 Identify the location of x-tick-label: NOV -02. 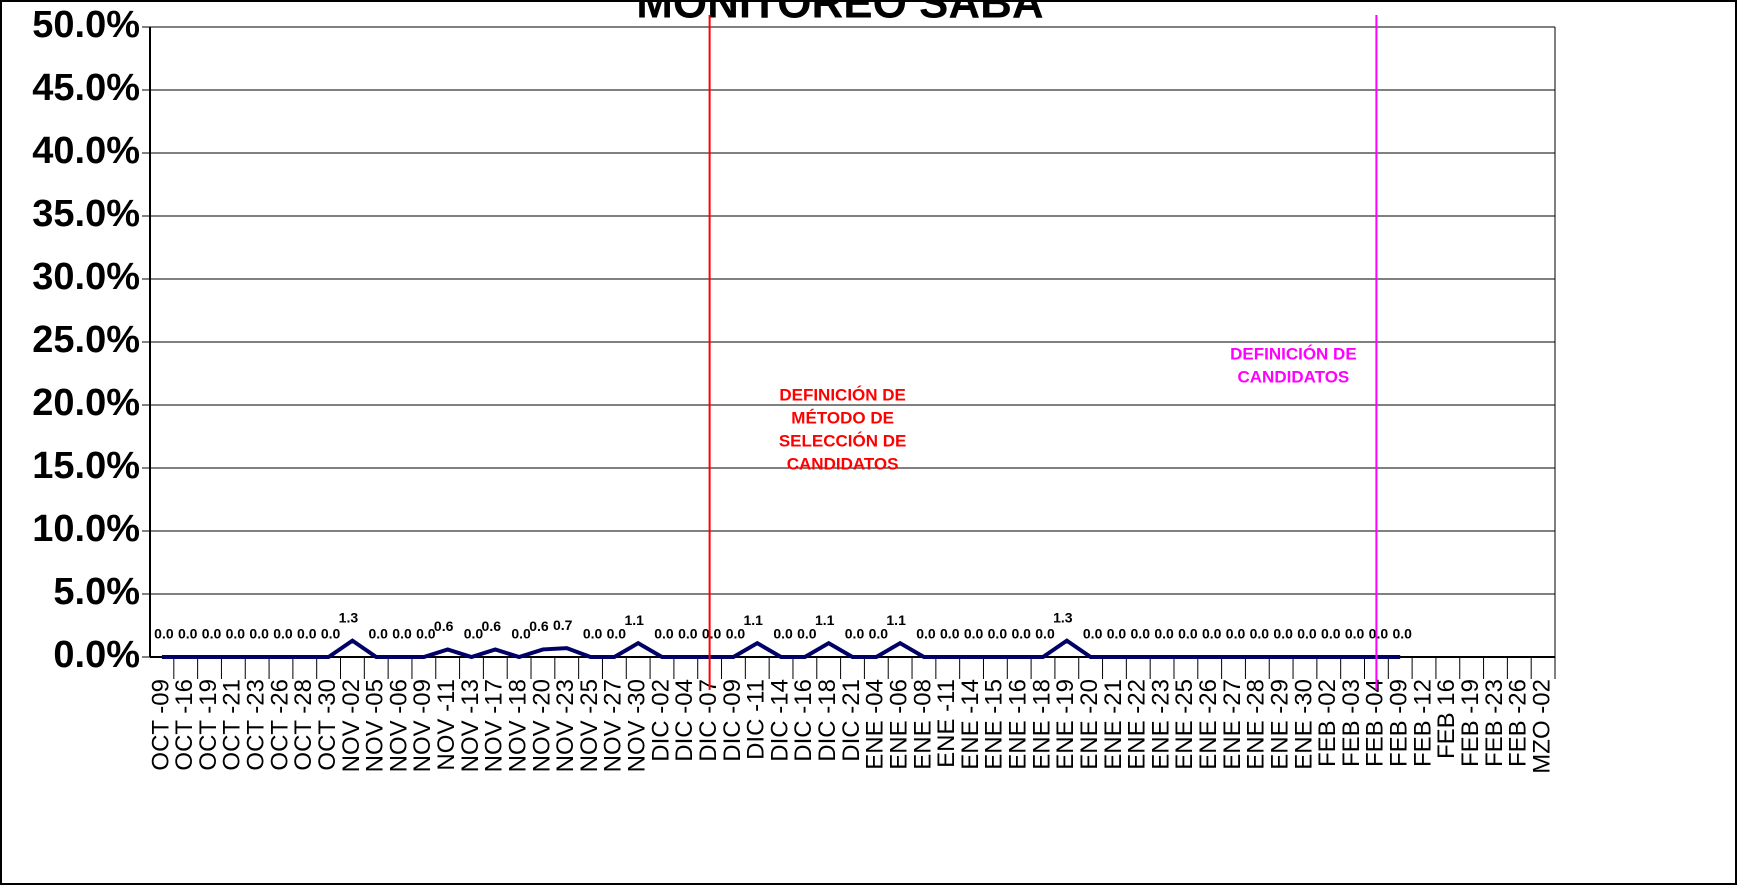
(351, 725).